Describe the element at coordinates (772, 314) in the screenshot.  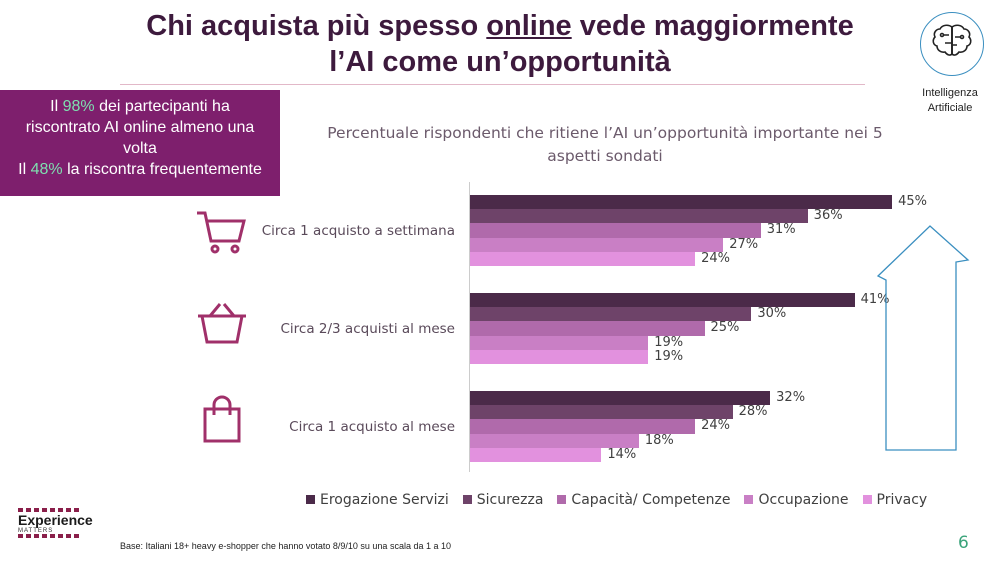
I see `data-label: 30%` at that location.